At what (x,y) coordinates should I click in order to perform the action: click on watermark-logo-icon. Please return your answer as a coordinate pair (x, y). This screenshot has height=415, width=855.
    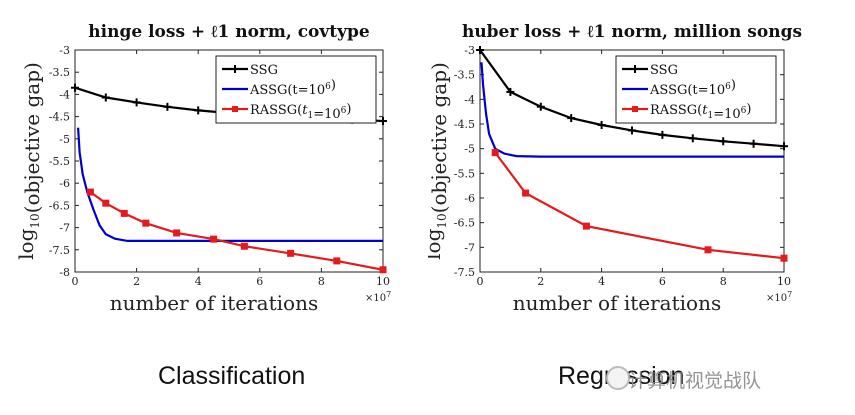
    Looking at the image, I should click on (618, 378).